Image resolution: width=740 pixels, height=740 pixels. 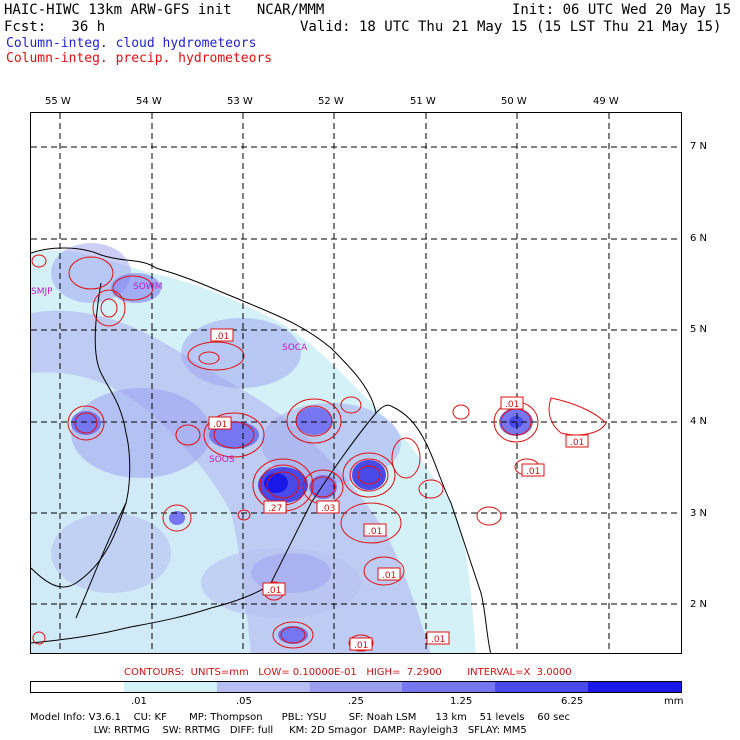 I want to click on station-label: SMJP, so click(x=42, y=292).